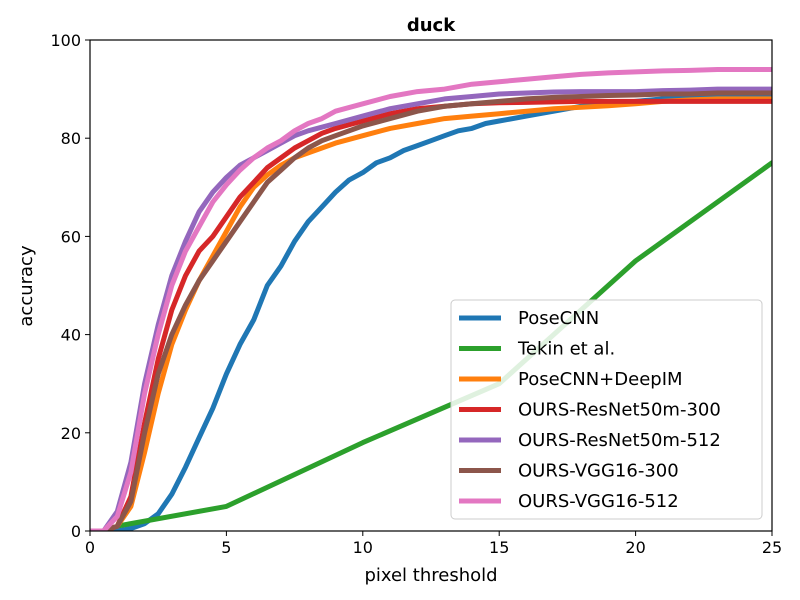 The height and width of the screenshot is (600, 800). I want to click on x-tick-label: 25, so click(772, 547).